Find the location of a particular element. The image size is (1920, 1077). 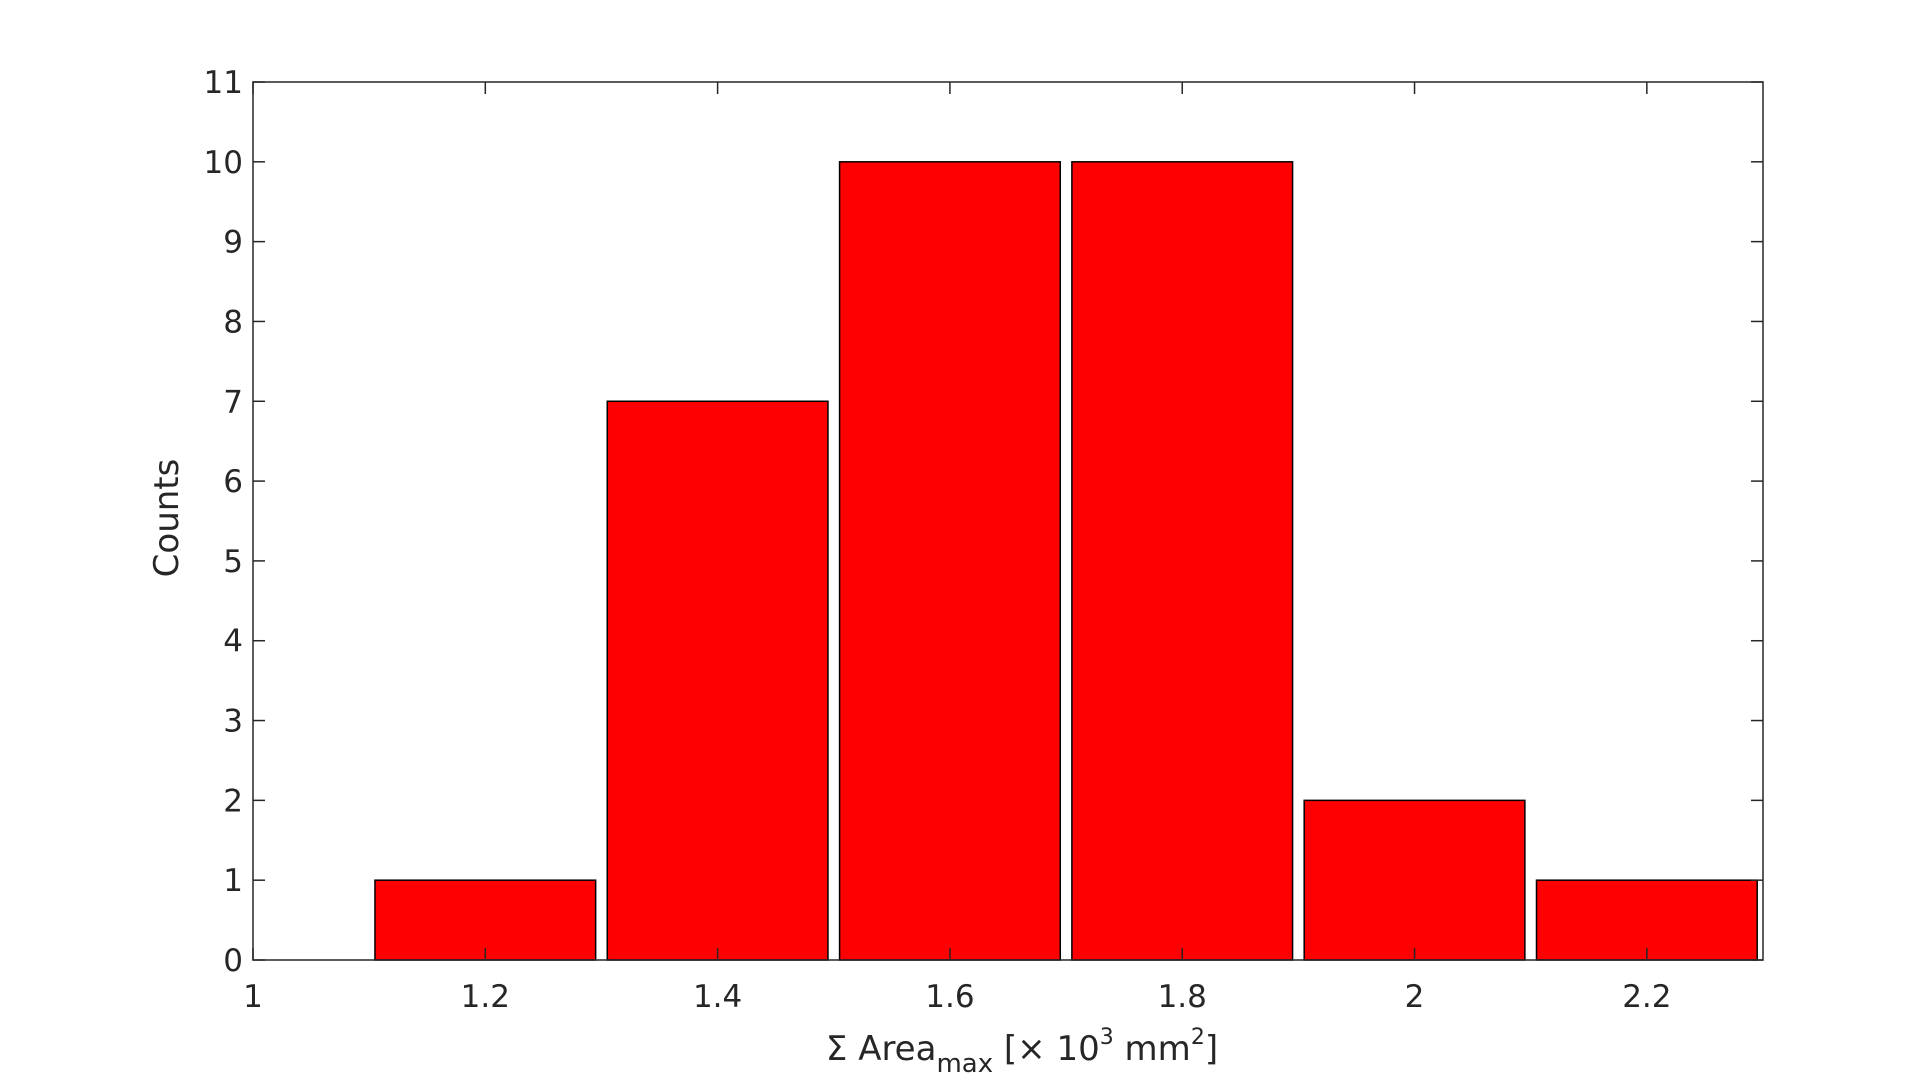

x-tick-label: 1.8 is located at coordinates (1182, 997).